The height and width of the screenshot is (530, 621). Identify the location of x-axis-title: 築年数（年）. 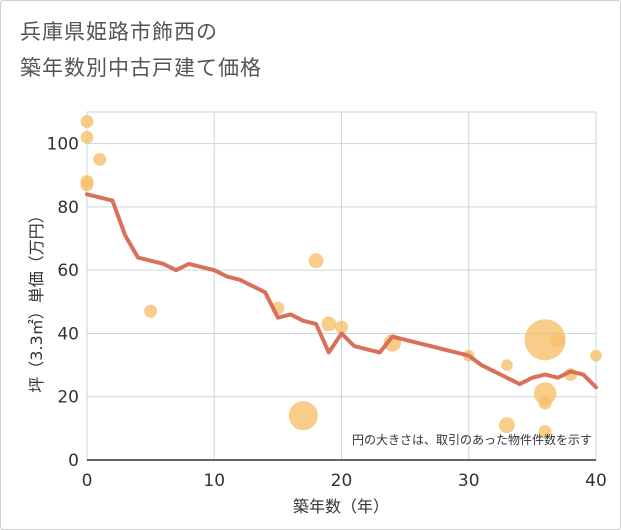
(341, 506).